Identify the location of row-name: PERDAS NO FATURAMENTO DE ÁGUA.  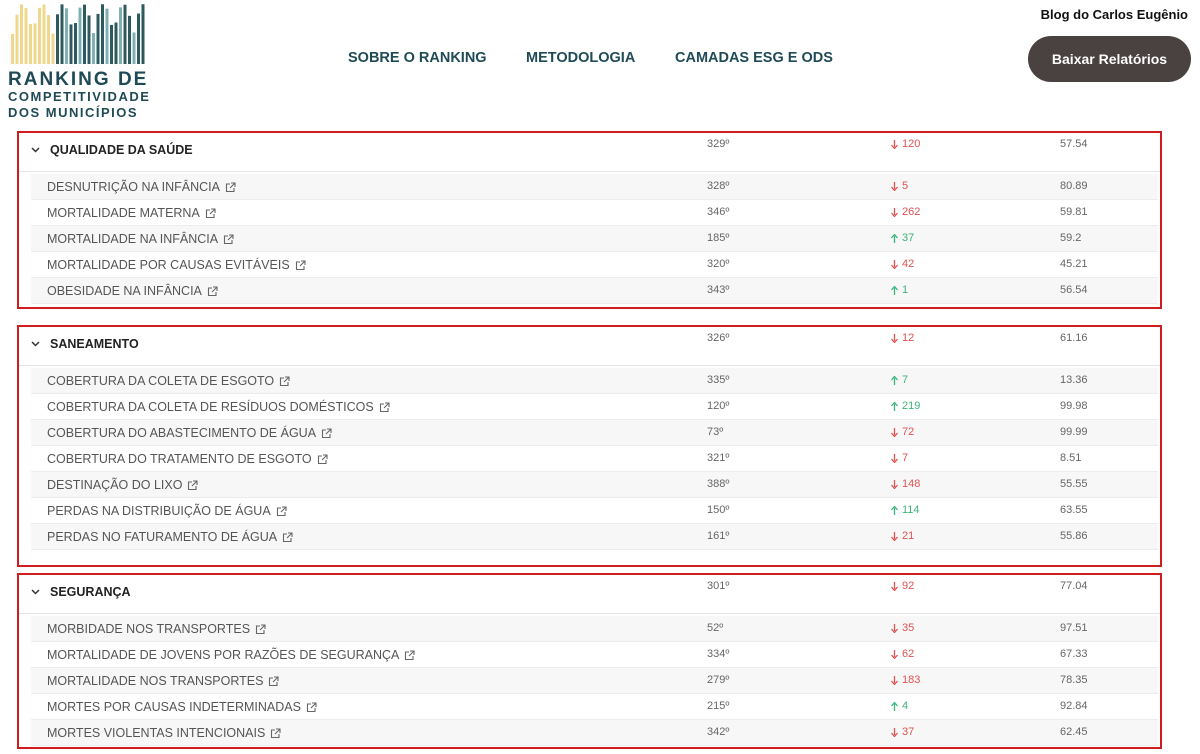
(170, 537).